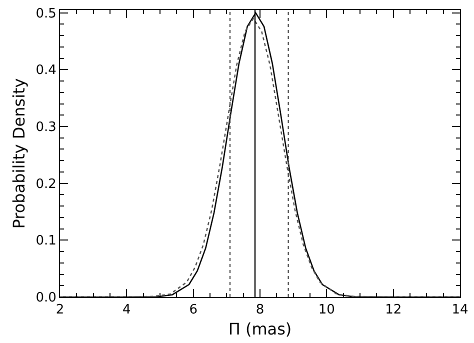 The height and width of the screenshot is (343, 474). What do you see at coordinates (46, 14) in the screenshot?
I see `y-tick-label: 0.5` at bounding box center [46, 14].